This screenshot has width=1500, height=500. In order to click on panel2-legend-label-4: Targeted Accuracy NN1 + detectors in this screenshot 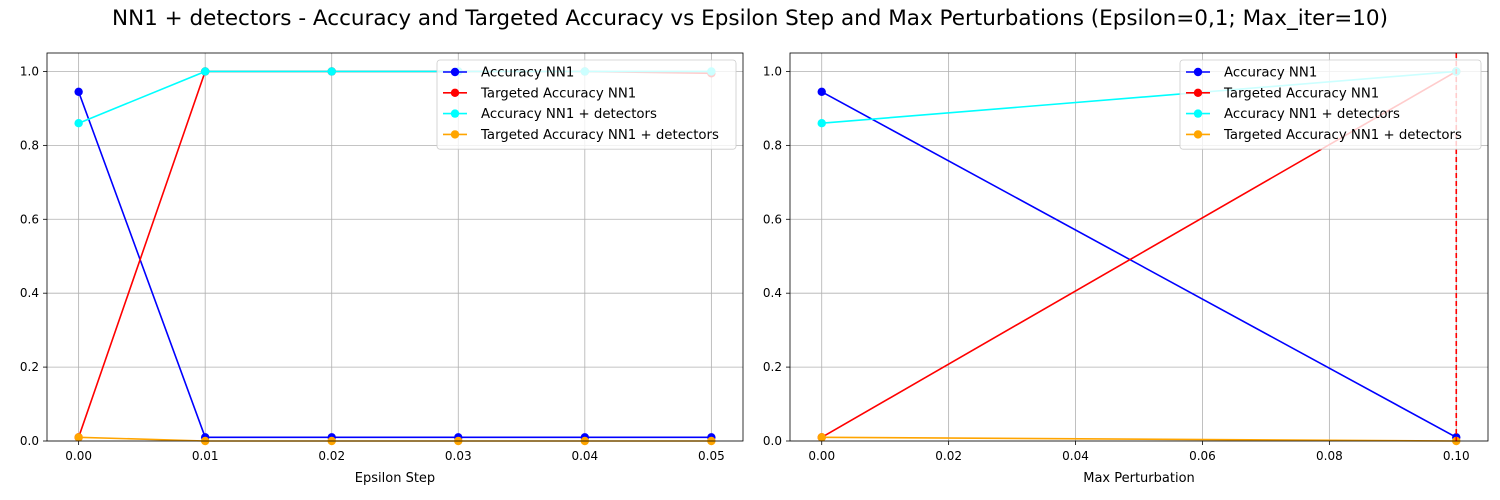, I will do `click(1342, 135)`.